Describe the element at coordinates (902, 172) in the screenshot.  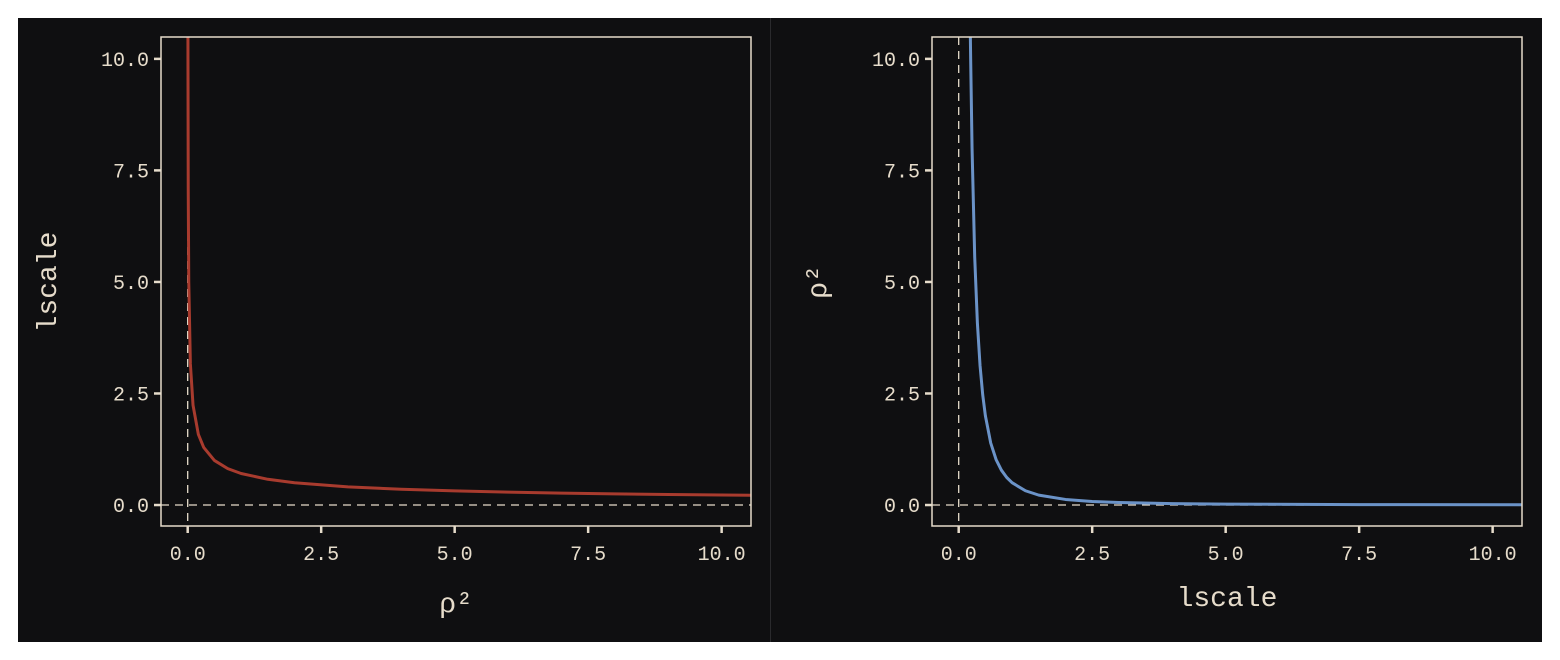
I see `right-y-tick-label: 7.5` at that location.